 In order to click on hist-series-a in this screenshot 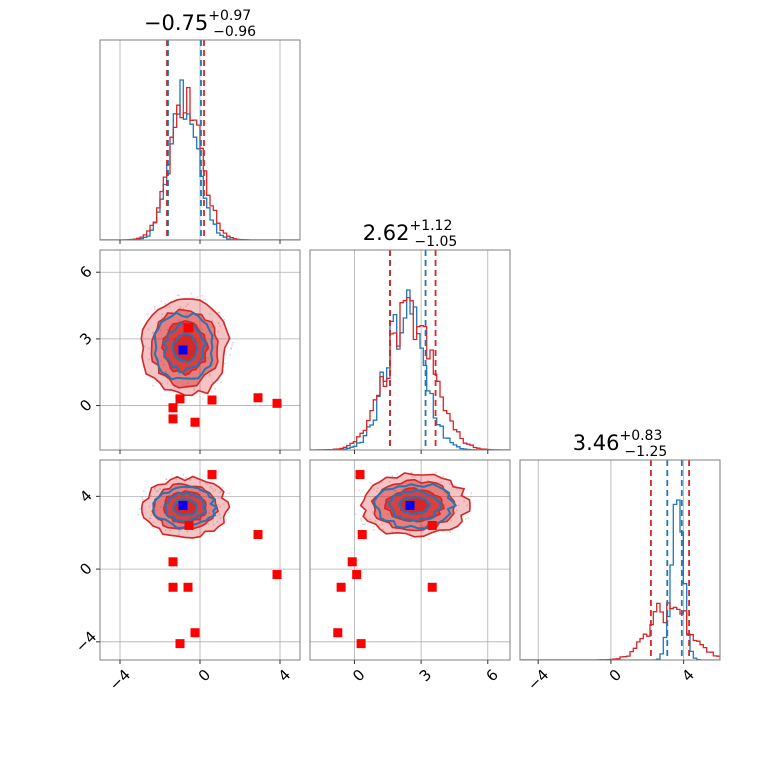, I will do `click(410, 369)`.